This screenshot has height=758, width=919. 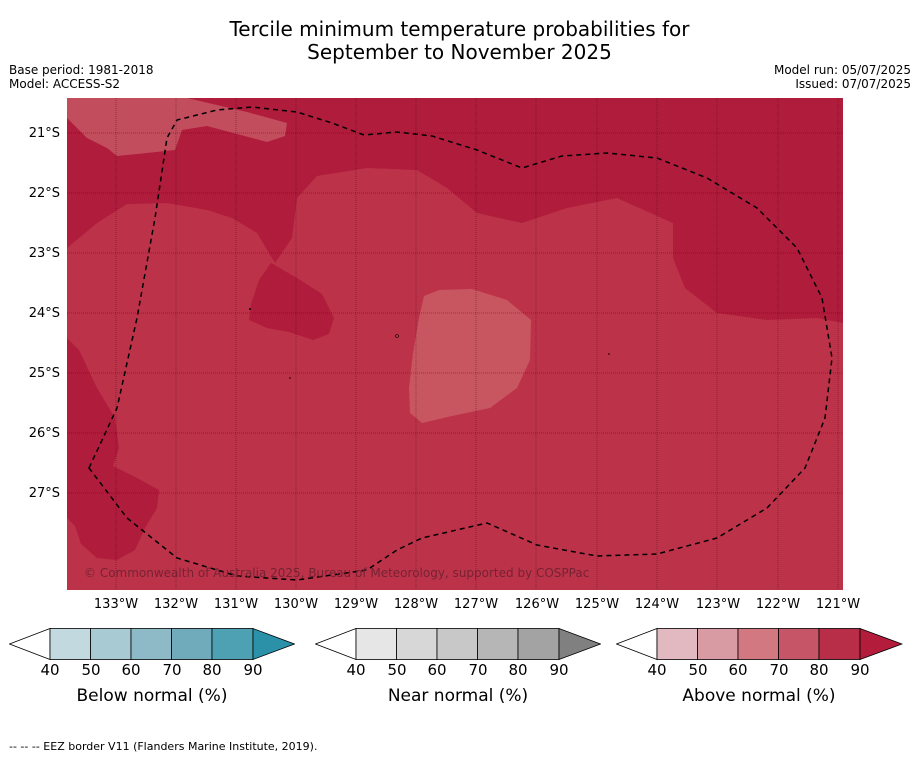 I want to click on below-normal-colorbar-svg, so click(x=152, y=644).